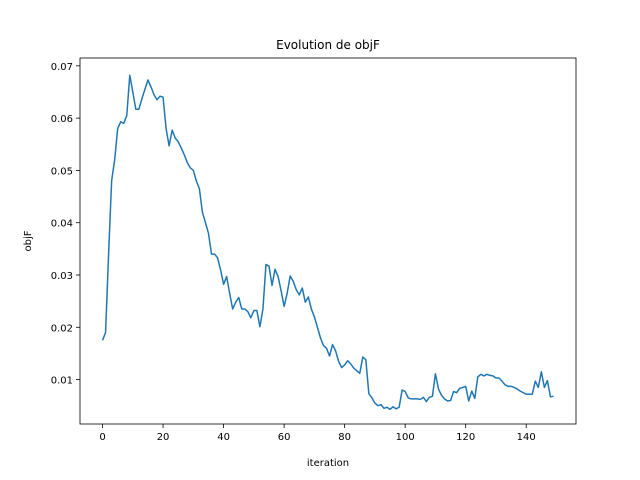 The image size is (640, 480). I want to click on x-tick-label: 80, so click(344, 437).